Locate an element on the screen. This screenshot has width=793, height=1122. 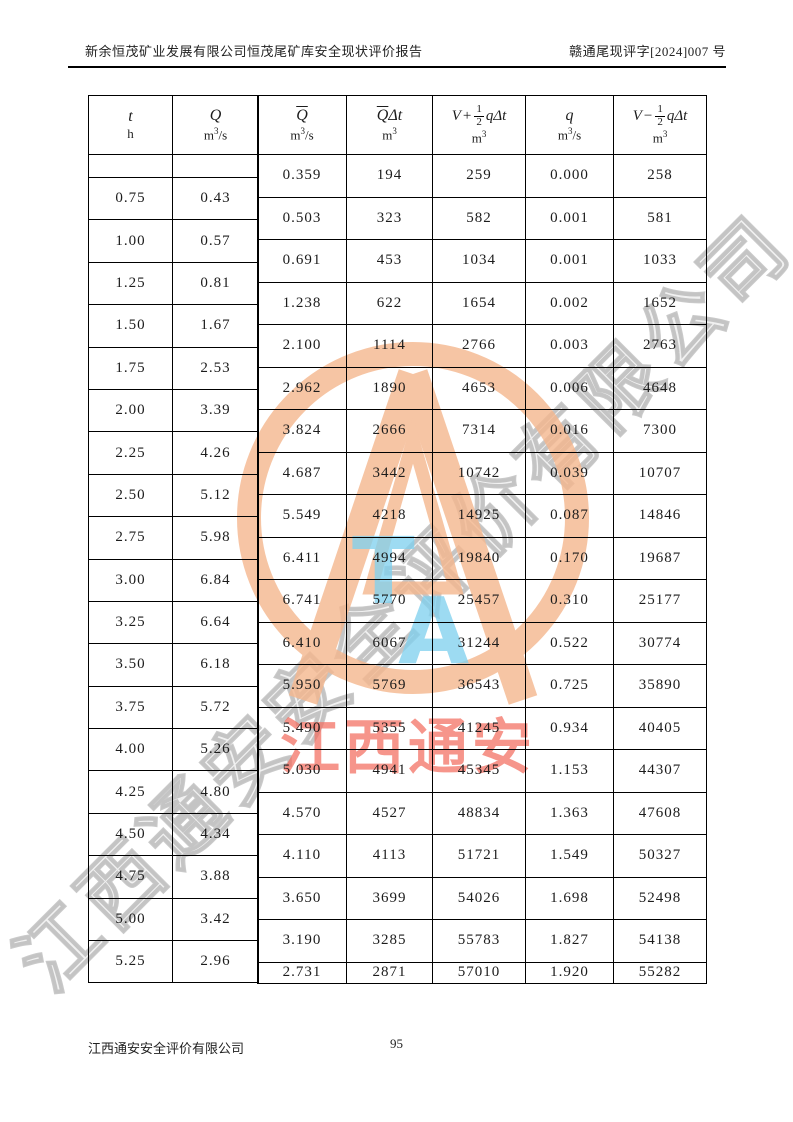
table-row: 3.824 2666 7314 0.016 7300 is located at coordinates (482, 431).